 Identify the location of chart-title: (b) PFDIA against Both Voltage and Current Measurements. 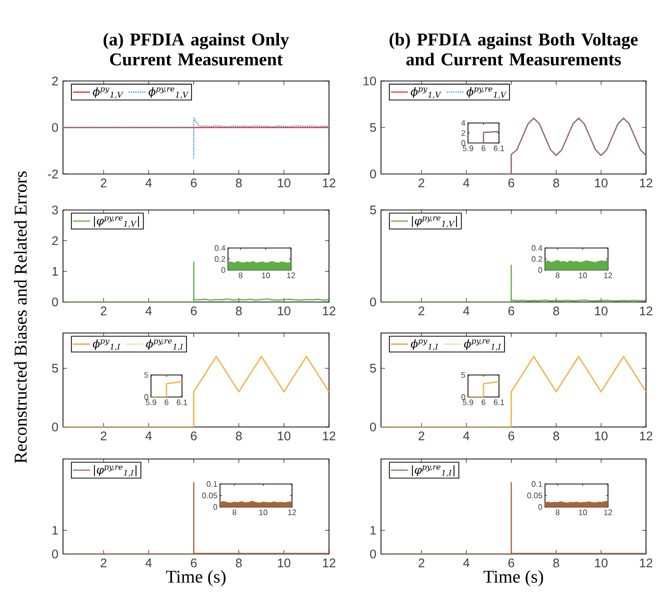
(514, 49).